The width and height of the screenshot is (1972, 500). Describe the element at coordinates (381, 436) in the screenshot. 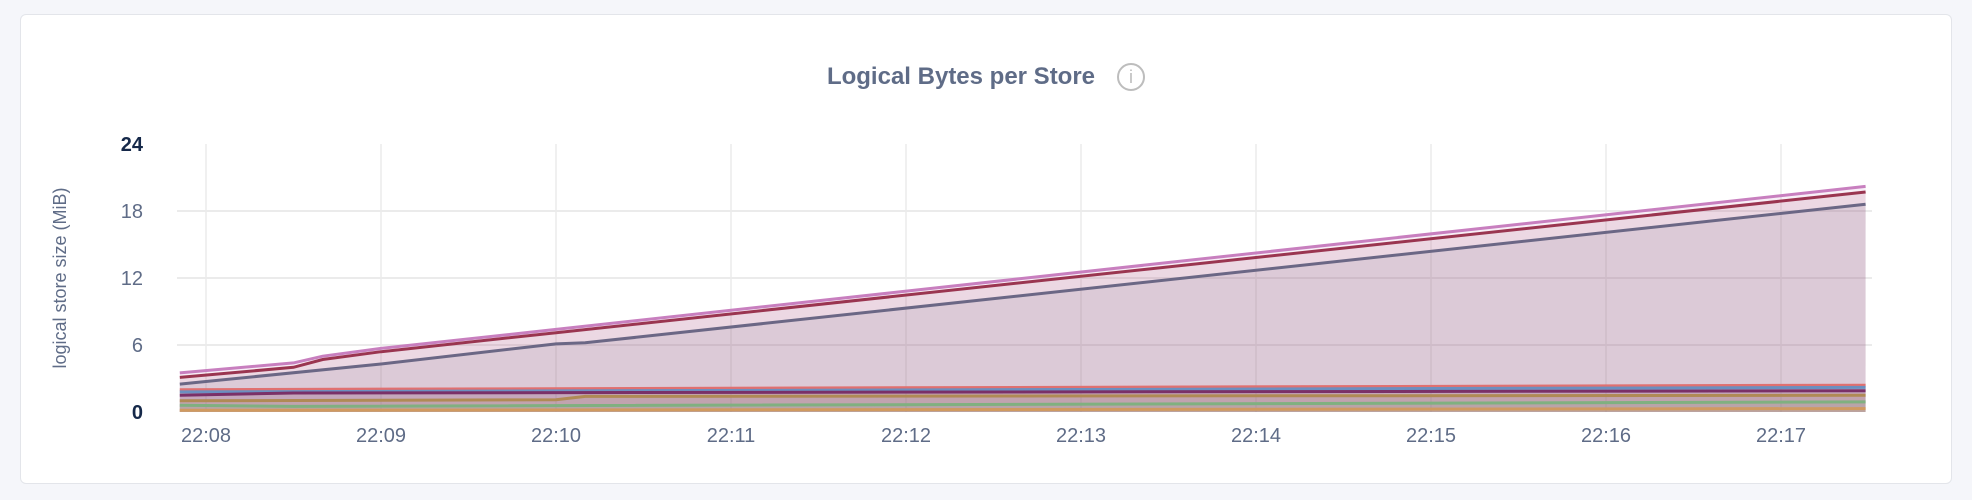

I see `x-tick-label: 22:09` at that location.